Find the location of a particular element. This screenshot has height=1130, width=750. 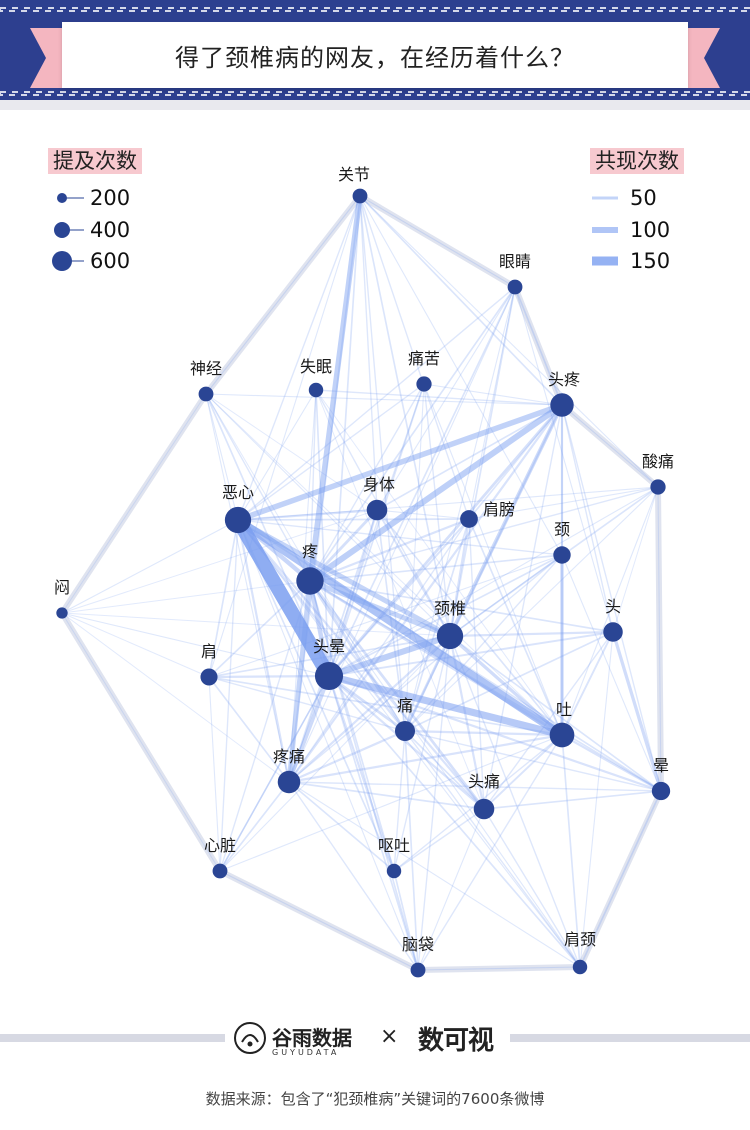

edge-关节-痛 is located at coordinates (382, 463).